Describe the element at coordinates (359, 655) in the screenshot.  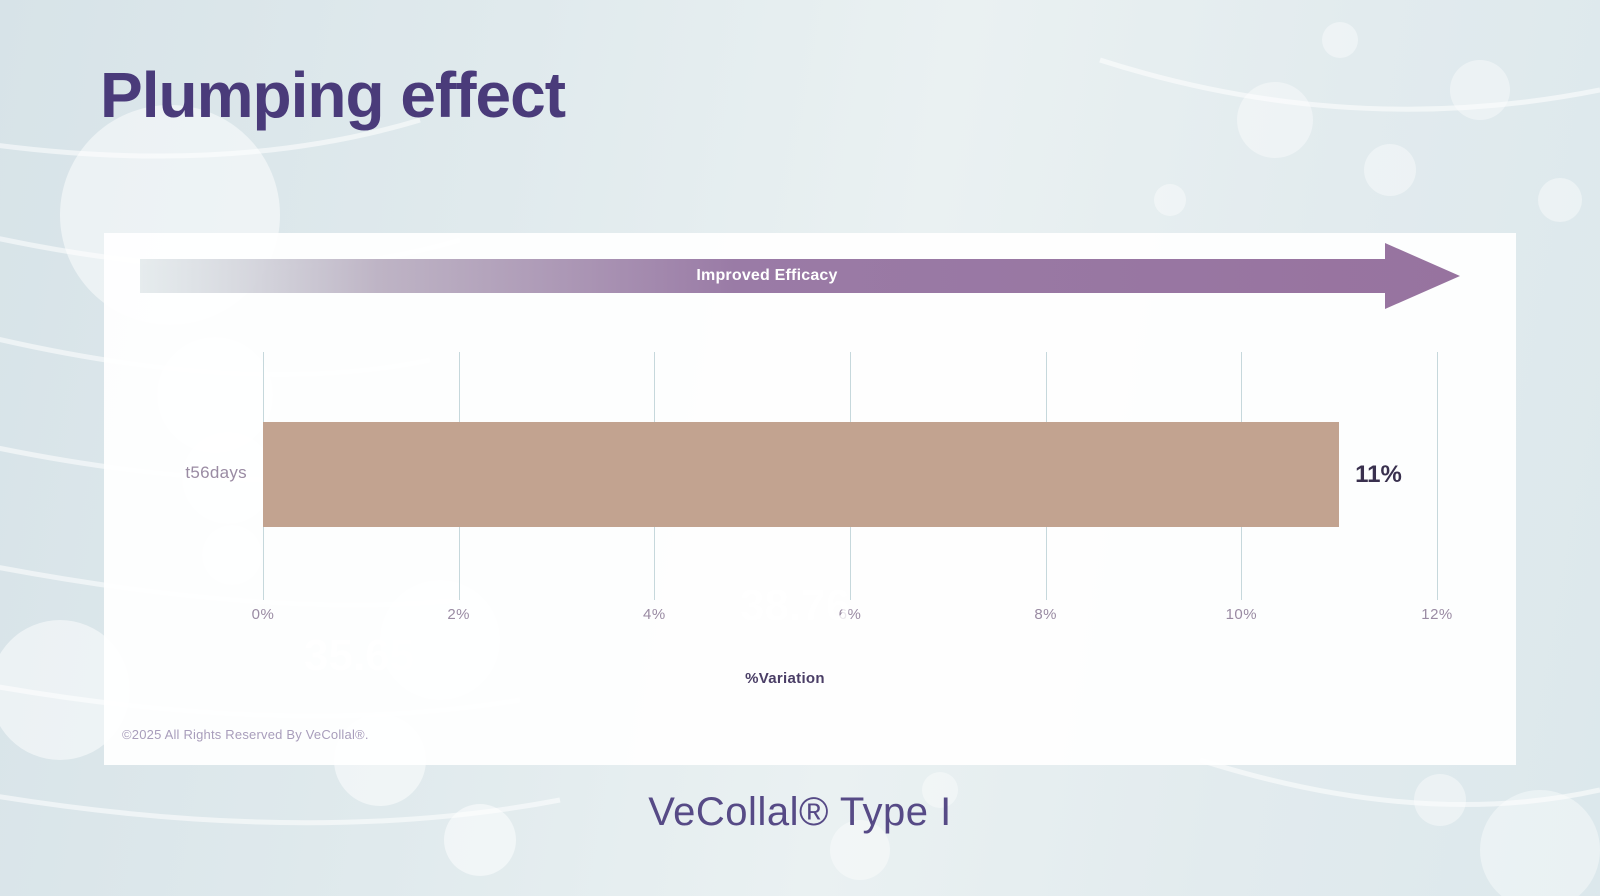
I see `background-watermark: 35.65` at that location.